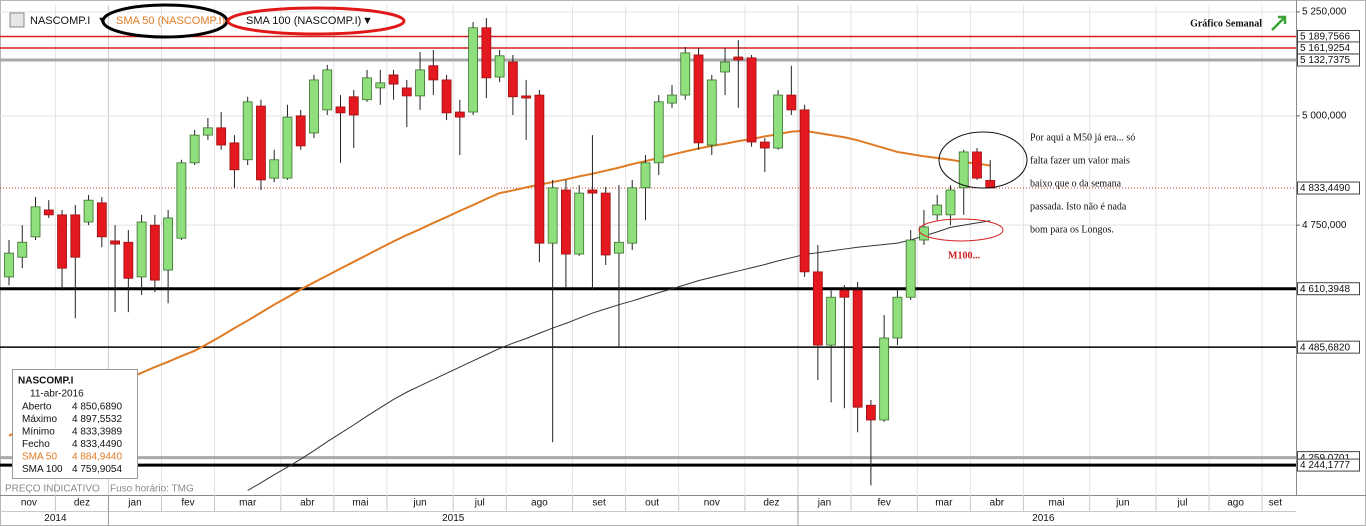 The width and height of the screenshot is (1366, 526). Describe the element at coordinates (367, 21) in the screenshot. I see `dropdown-arrow: ▼` at that location.